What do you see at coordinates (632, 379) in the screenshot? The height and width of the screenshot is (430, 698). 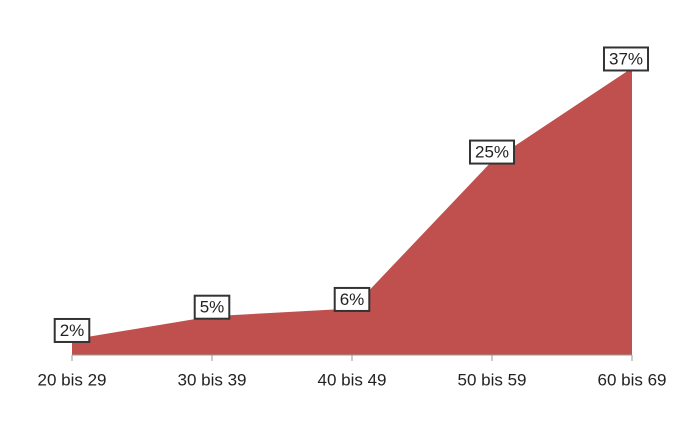 I see `x-tick-label: 60 bis 69` at bounding box center [632, 379].